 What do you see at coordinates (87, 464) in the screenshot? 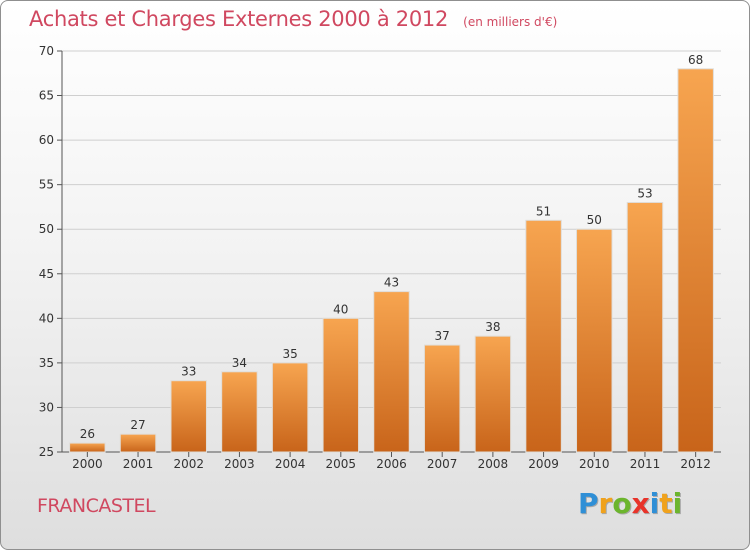
I see `x-tick-label-2000: 2000` at bounding box center [87, 464].